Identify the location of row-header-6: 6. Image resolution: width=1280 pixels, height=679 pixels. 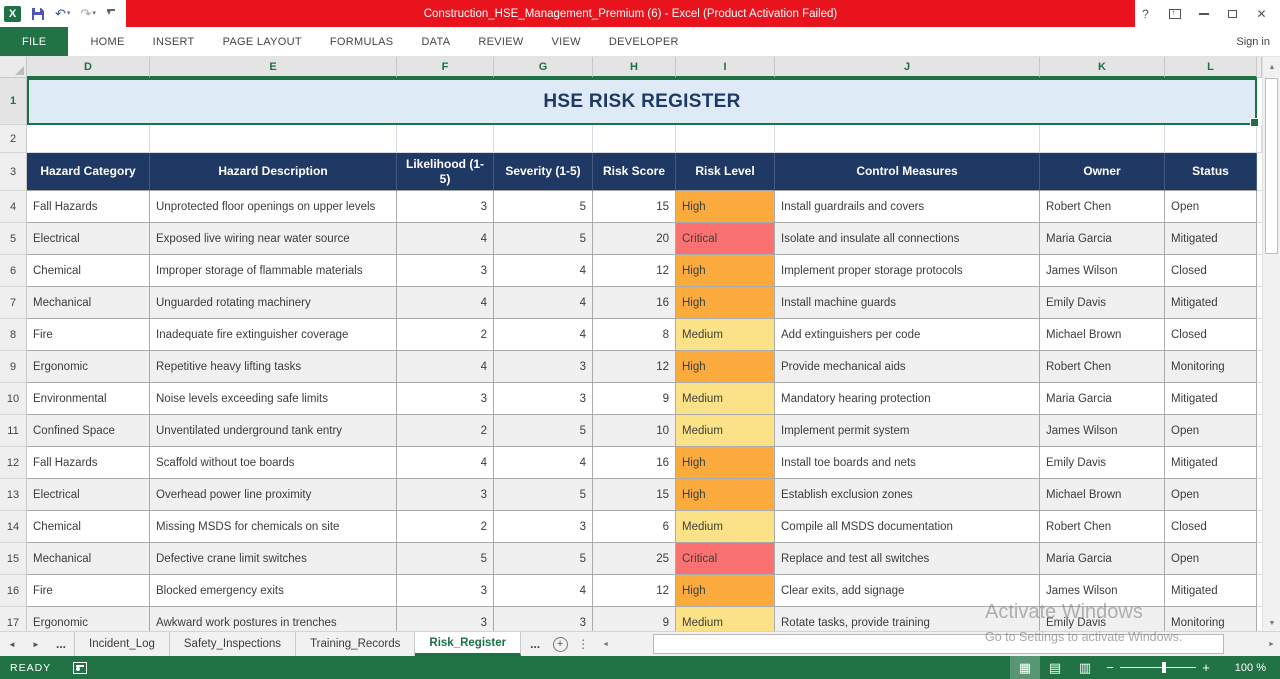
(13, 271).